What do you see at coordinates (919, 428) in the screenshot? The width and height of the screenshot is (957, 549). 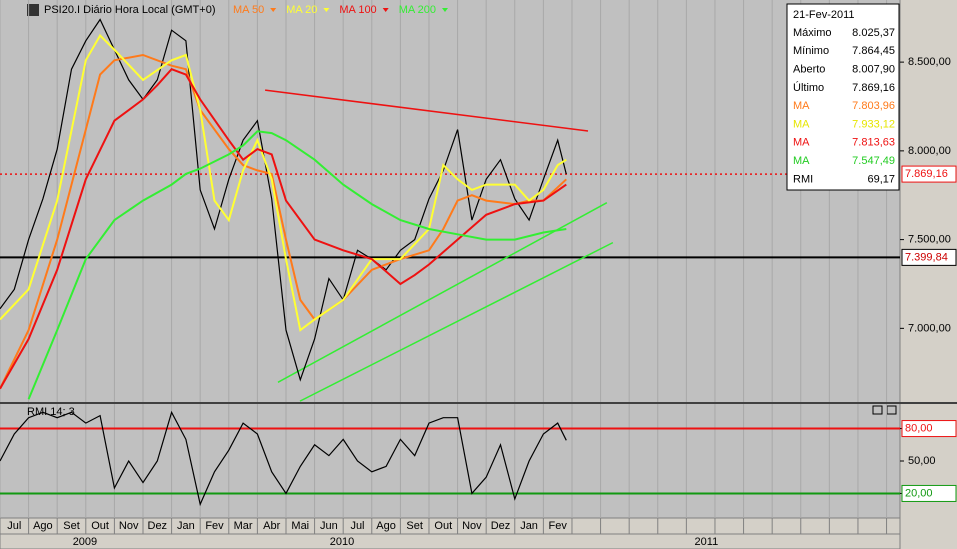 I see `value-tag-label: 80,00` at bounding box center [919, 428].